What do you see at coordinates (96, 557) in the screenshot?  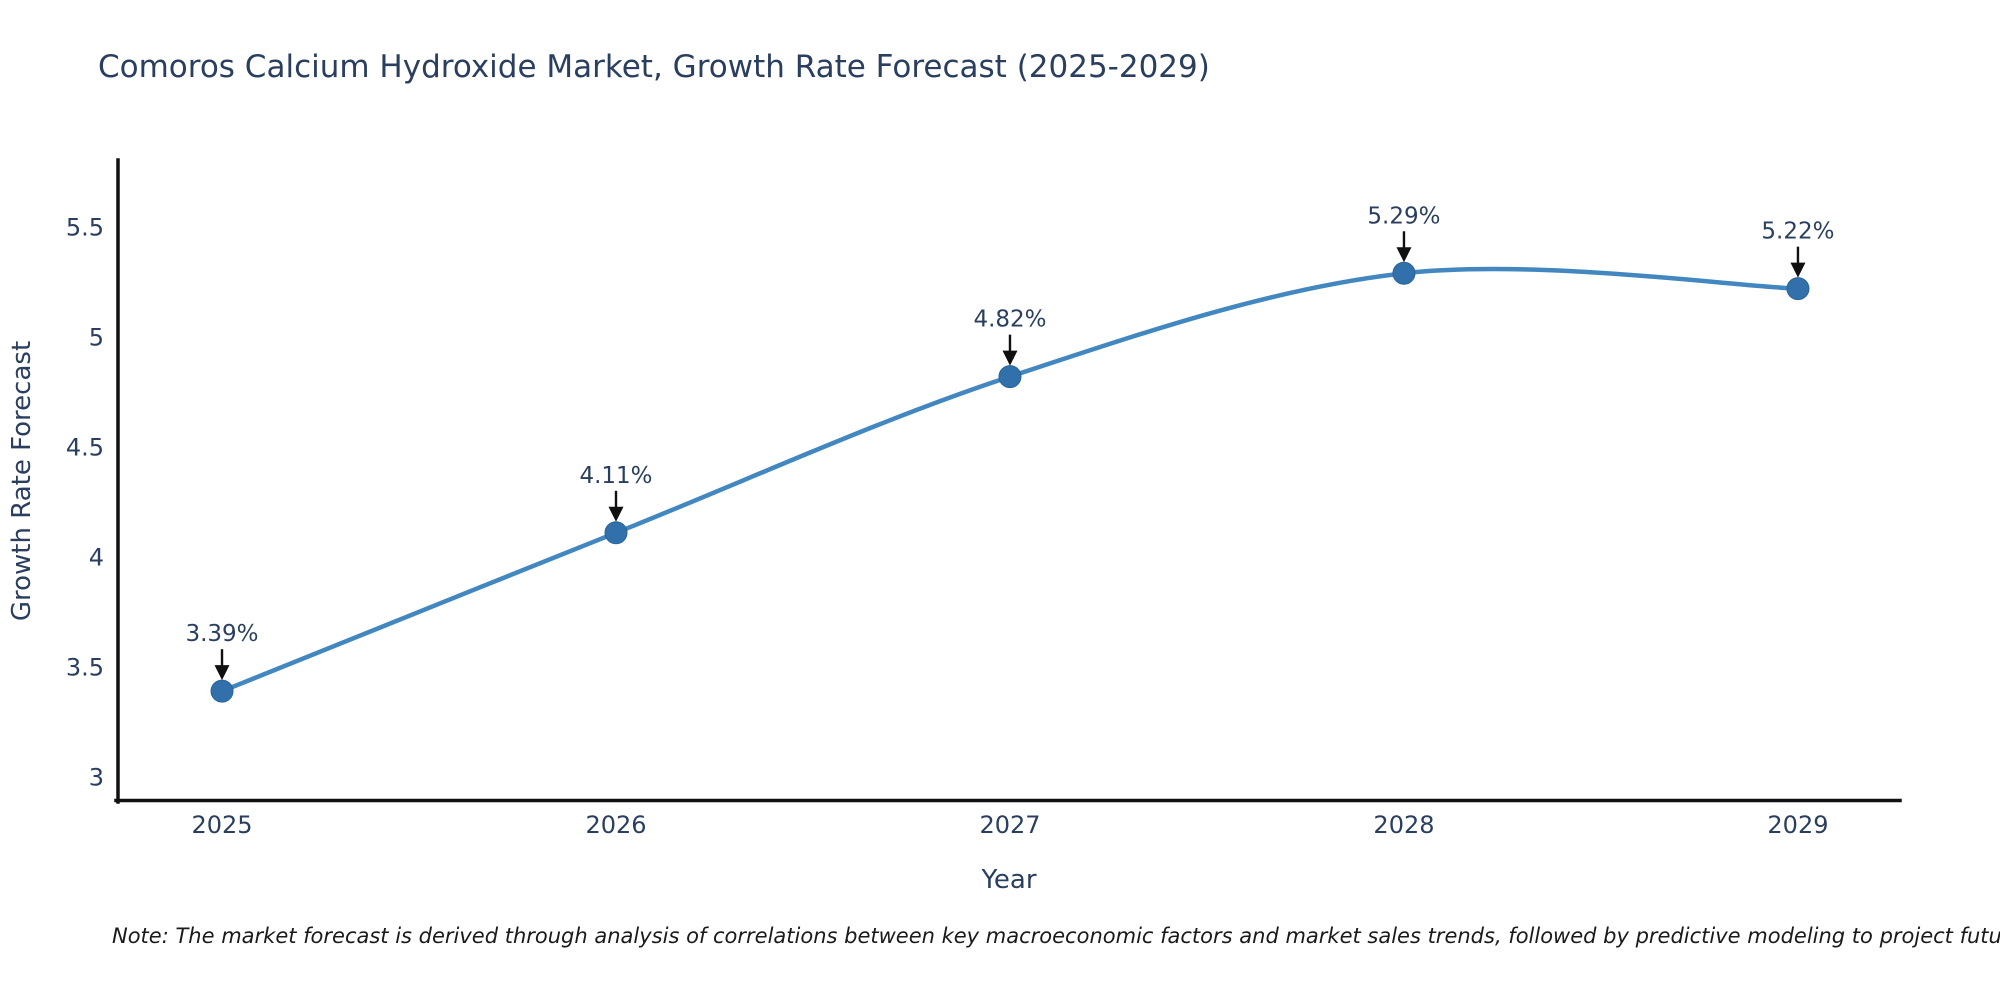 I see `y-tick-label: 4` at bounding box center [96, 557].